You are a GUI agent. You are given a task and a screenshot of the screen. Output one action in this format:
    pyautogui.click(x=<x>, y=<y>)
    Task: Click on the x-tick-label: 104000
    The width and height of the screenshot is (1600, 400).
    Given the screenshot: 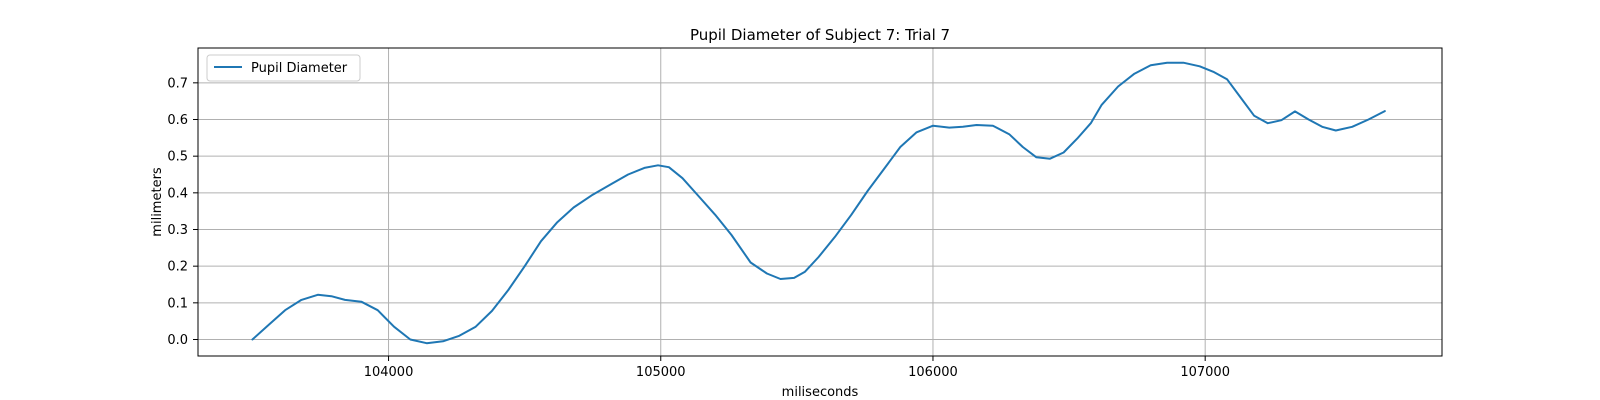 What is the action you would take?
    pyautogui.click(x=389, y=372)
    